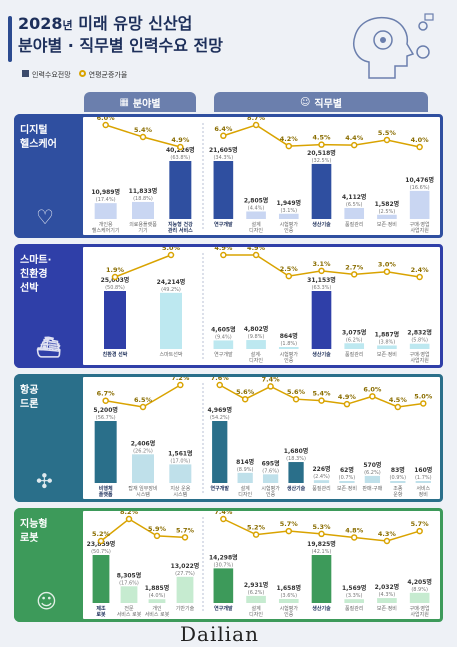 This screenshot has width=457, height=647. Describe the element at coordinates (120, 45) in the screenshot. I see `title-line2: 분야별 · 직무별 인력수요 전망` at that location.